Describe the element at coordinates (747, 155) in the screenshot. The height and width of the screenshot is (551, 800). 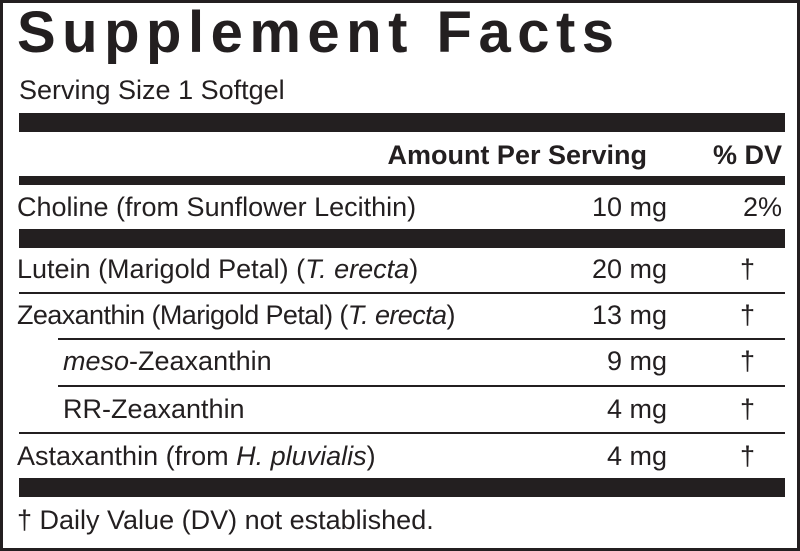
I see `dv-header: % DV` at that location.